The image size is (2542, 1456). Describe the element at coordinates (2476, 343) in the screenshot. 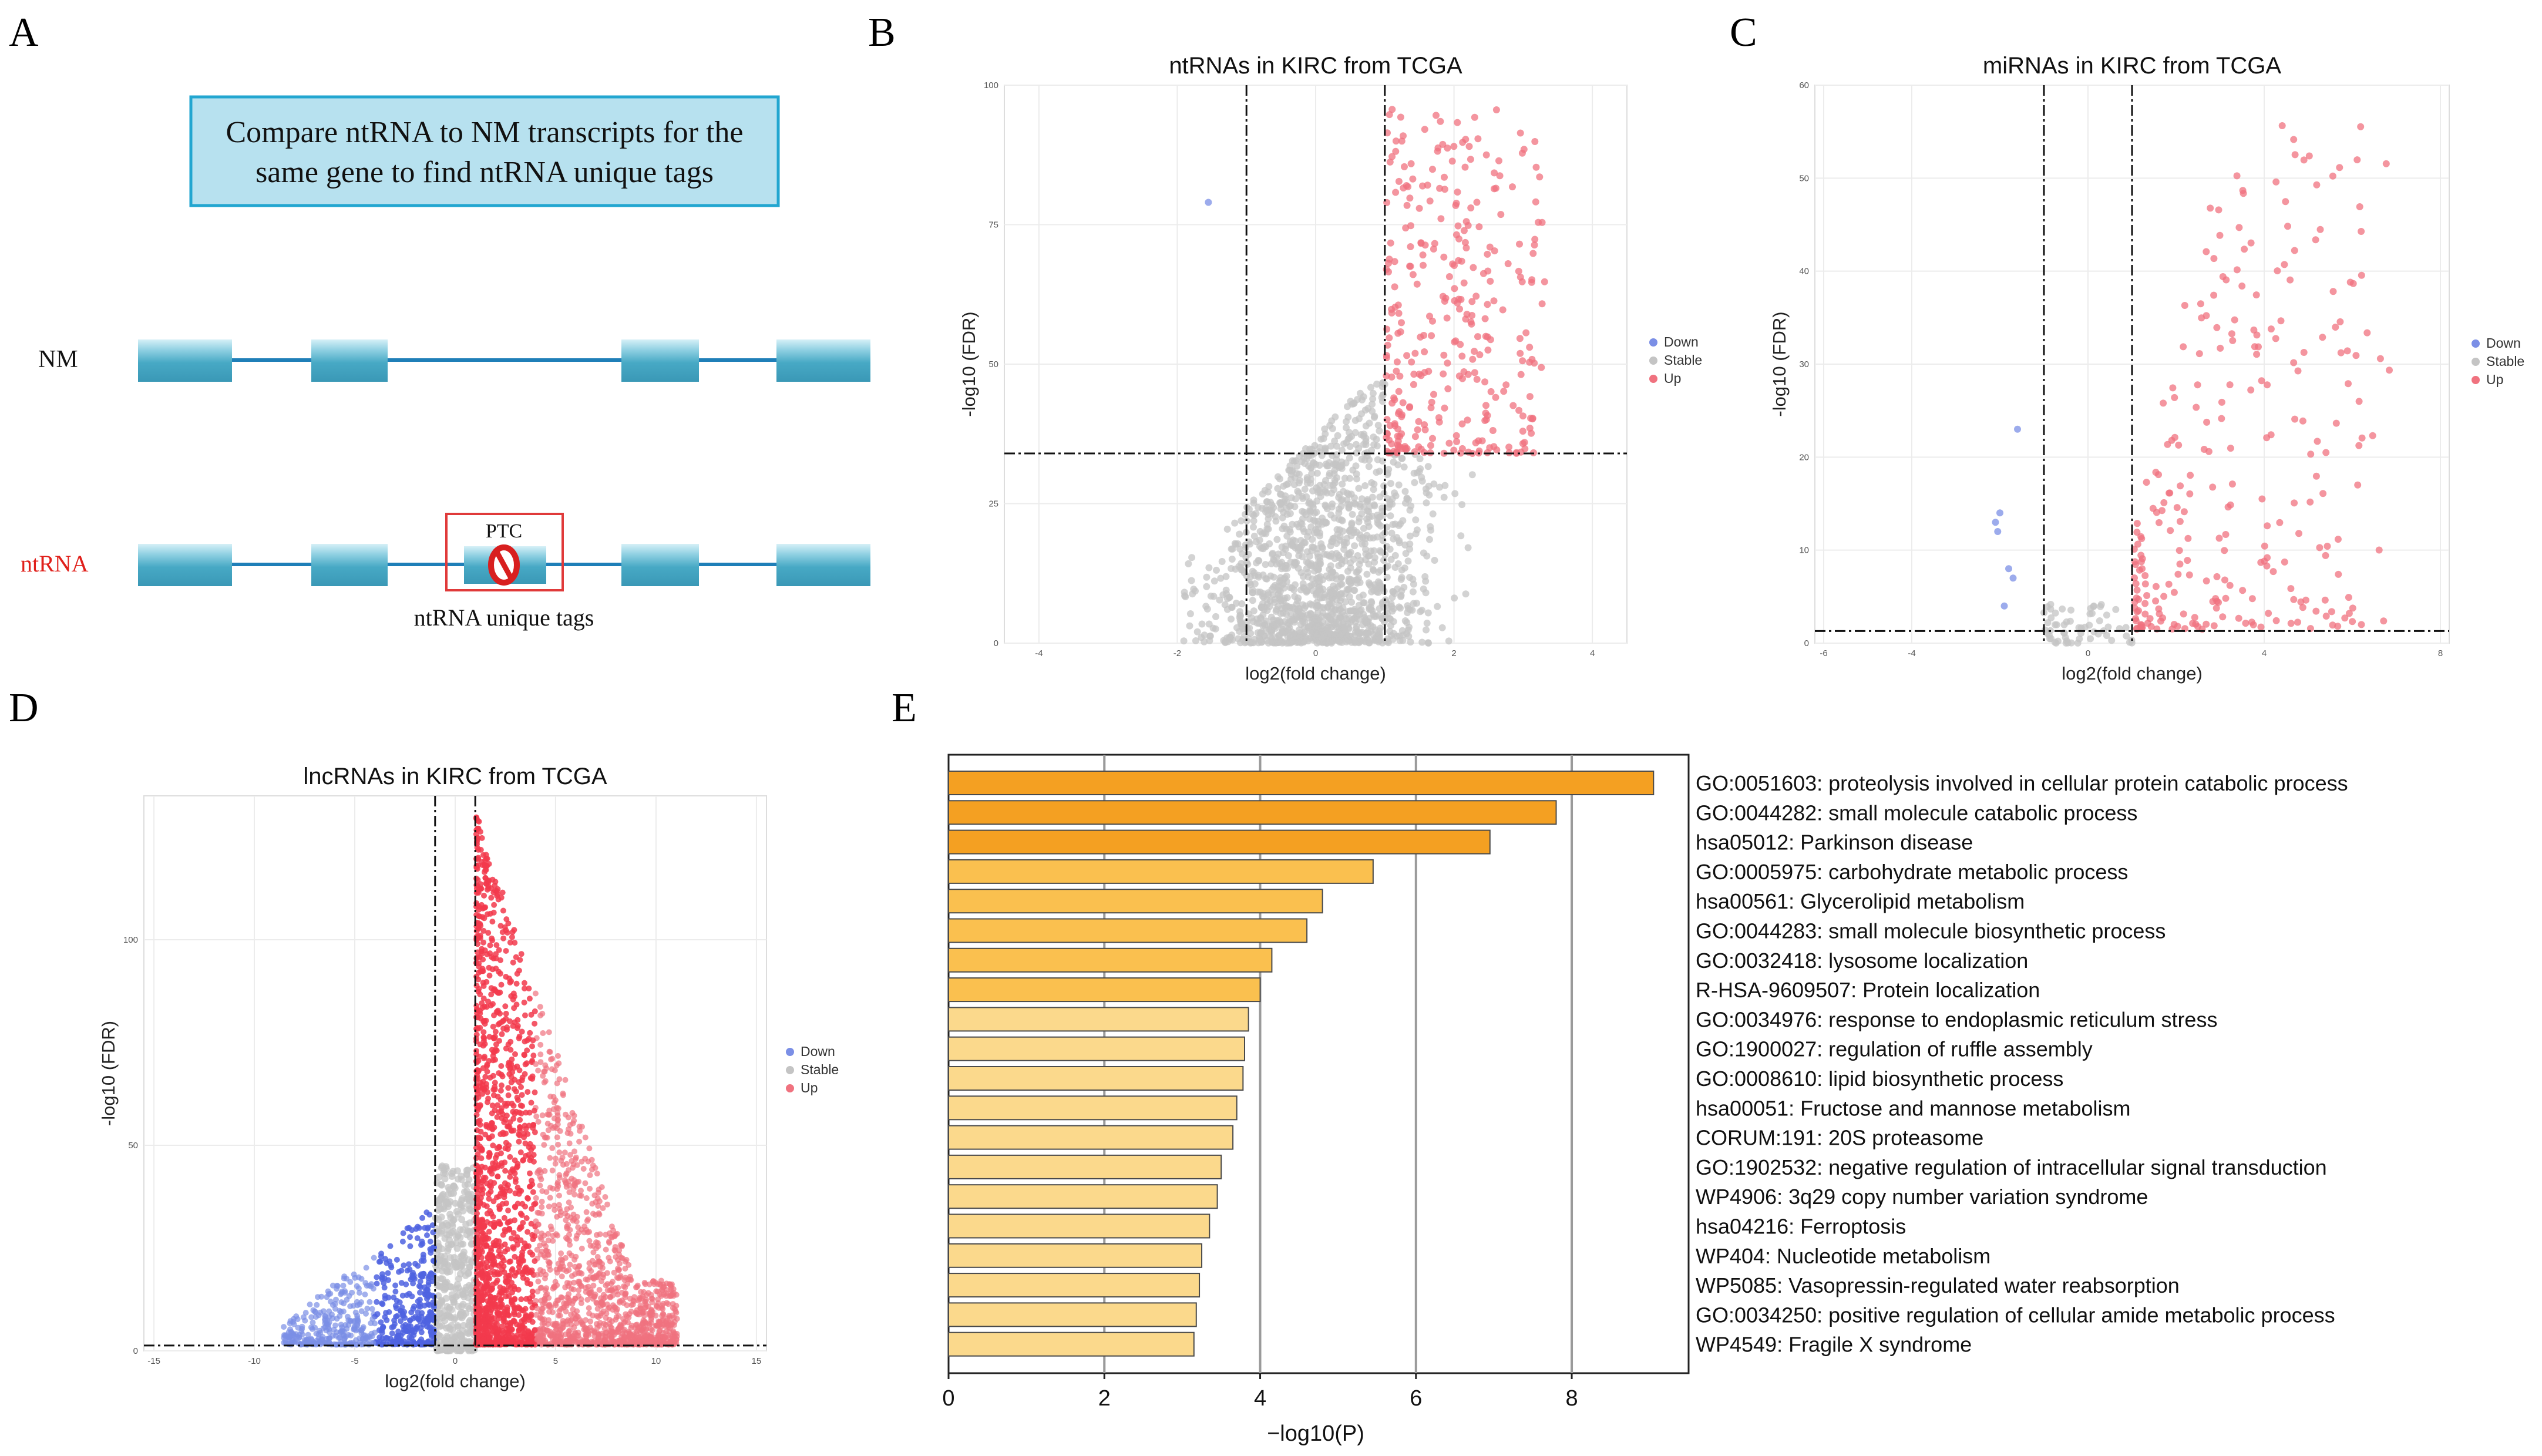

I see `legend-marker-down` at that location.